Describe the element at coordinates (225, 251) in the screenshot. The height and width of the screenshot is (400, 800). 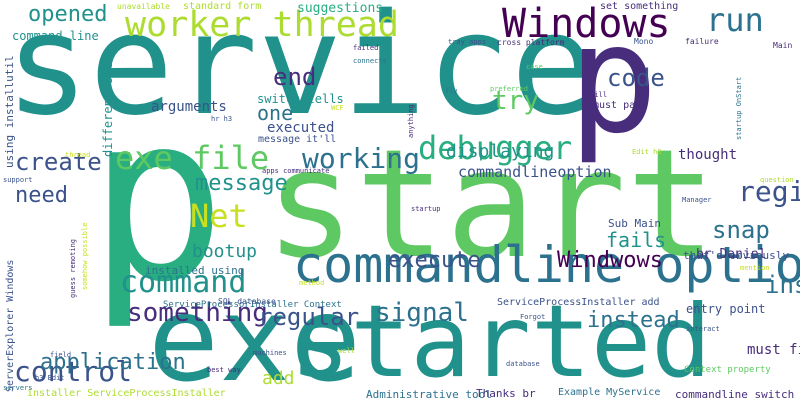
I see `cloud-word: bootup` at that location.